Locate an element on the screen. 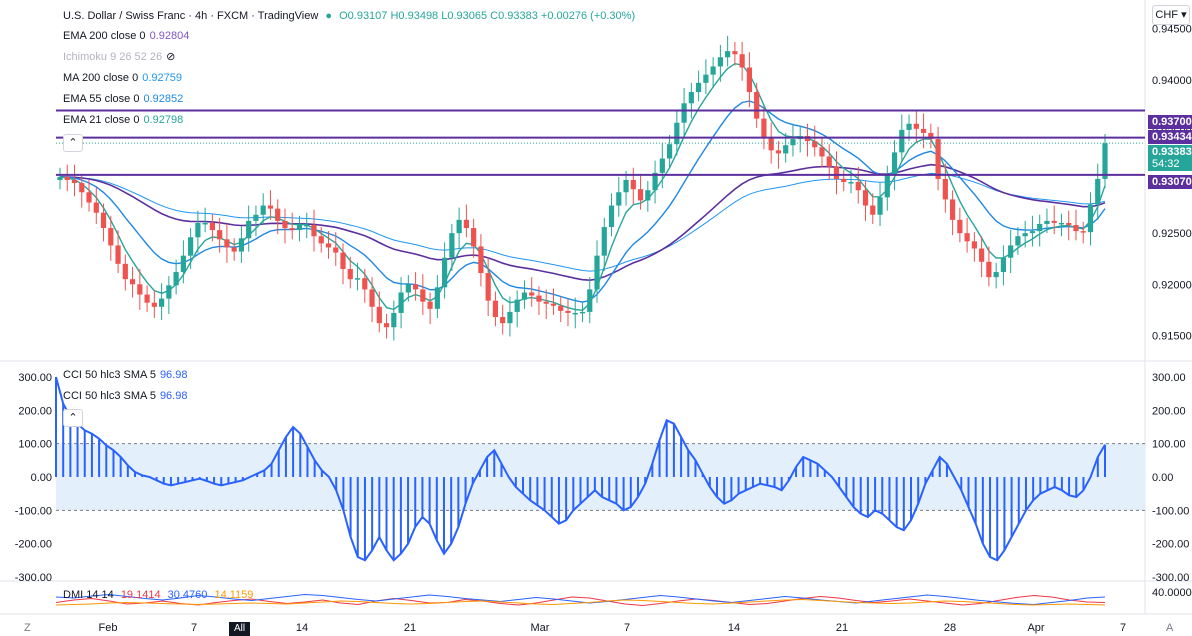  all-range-highlight: All is located at coordinates (240, 629).